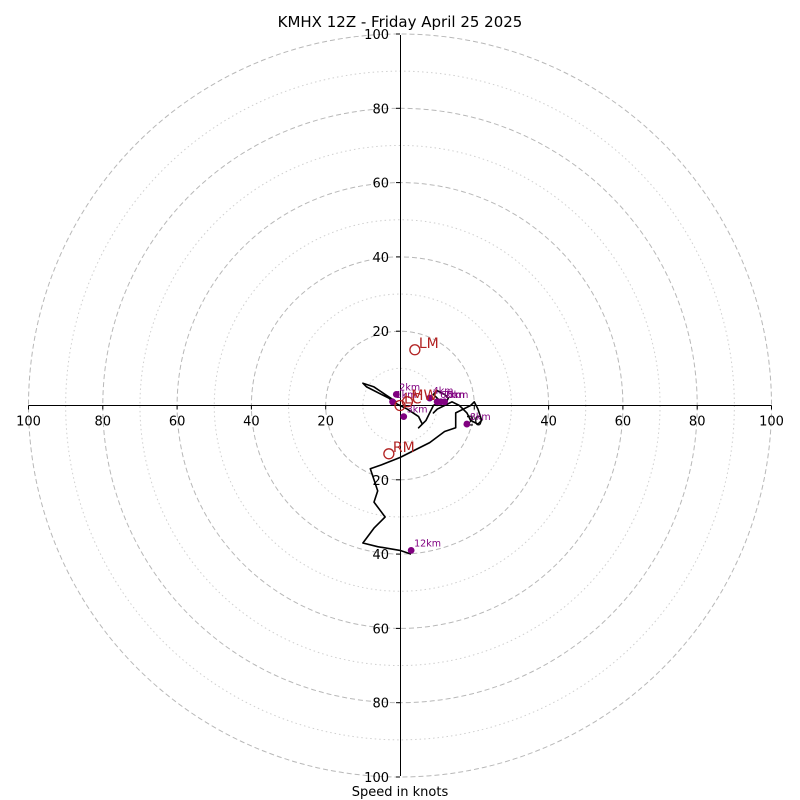  I want to click on motion-marker-label: RM, so click(404, 448).